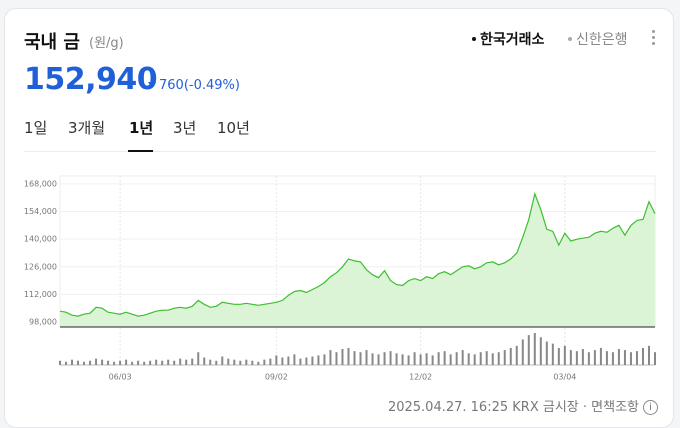 The image size is (680, 428). I want to click on tab-indicator, so click(140, 151).